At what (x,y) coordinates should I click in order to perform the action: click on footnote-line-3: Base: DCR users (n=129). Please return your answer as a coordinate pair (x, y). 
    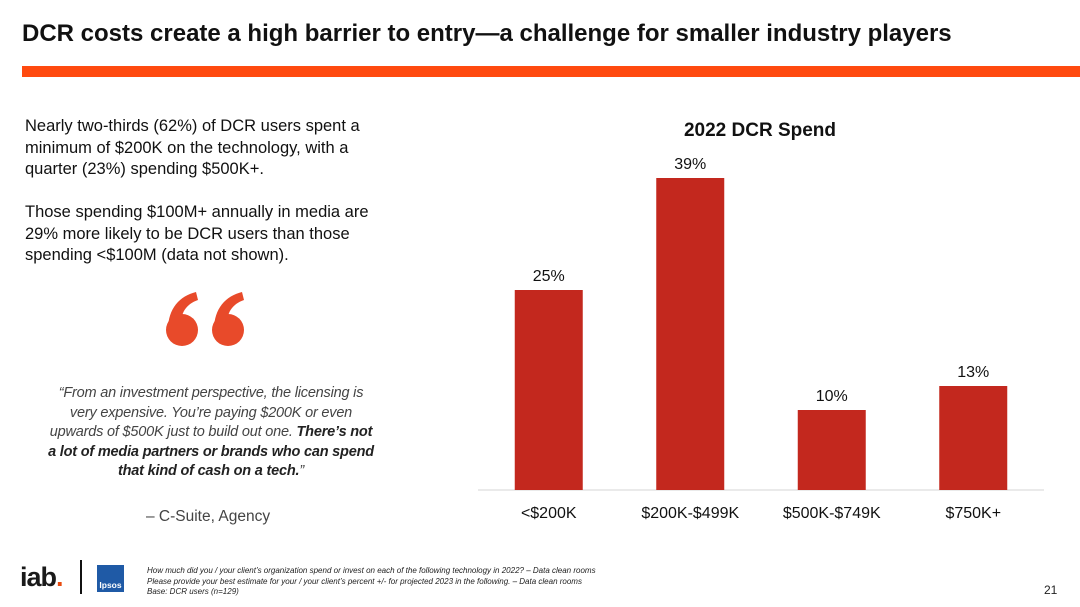
    Looking at the image, I should click on (193, 591).